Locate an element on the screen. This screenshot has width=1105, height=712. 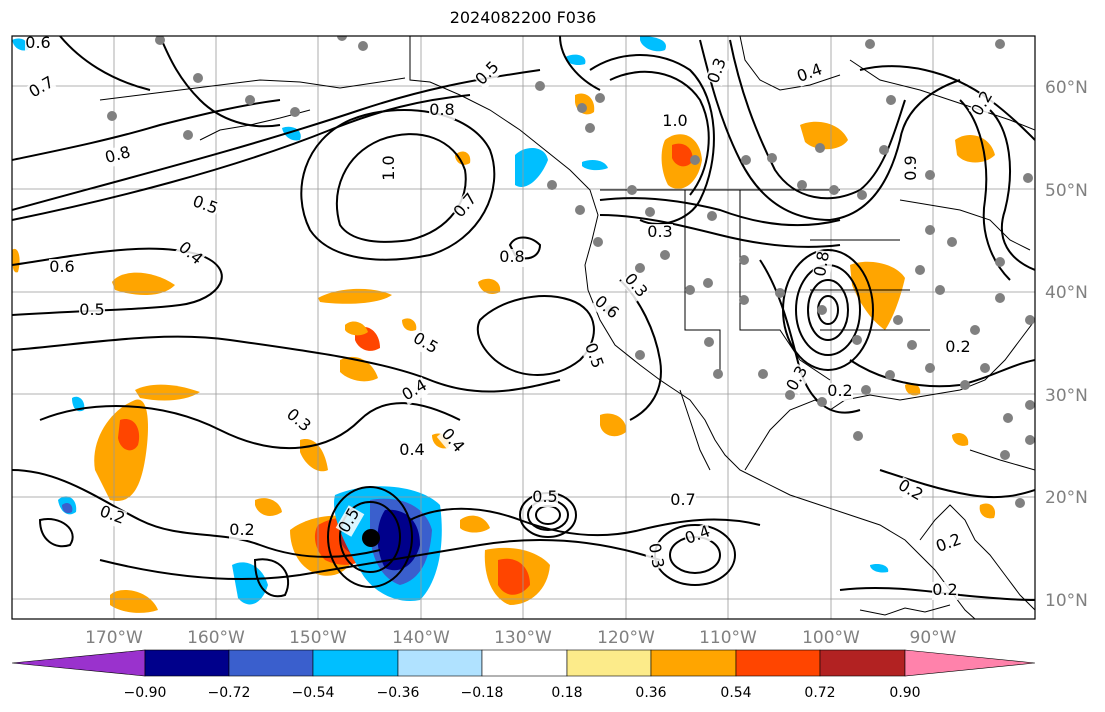
contour-label: 0.9 is located at coordinates (910, 167).